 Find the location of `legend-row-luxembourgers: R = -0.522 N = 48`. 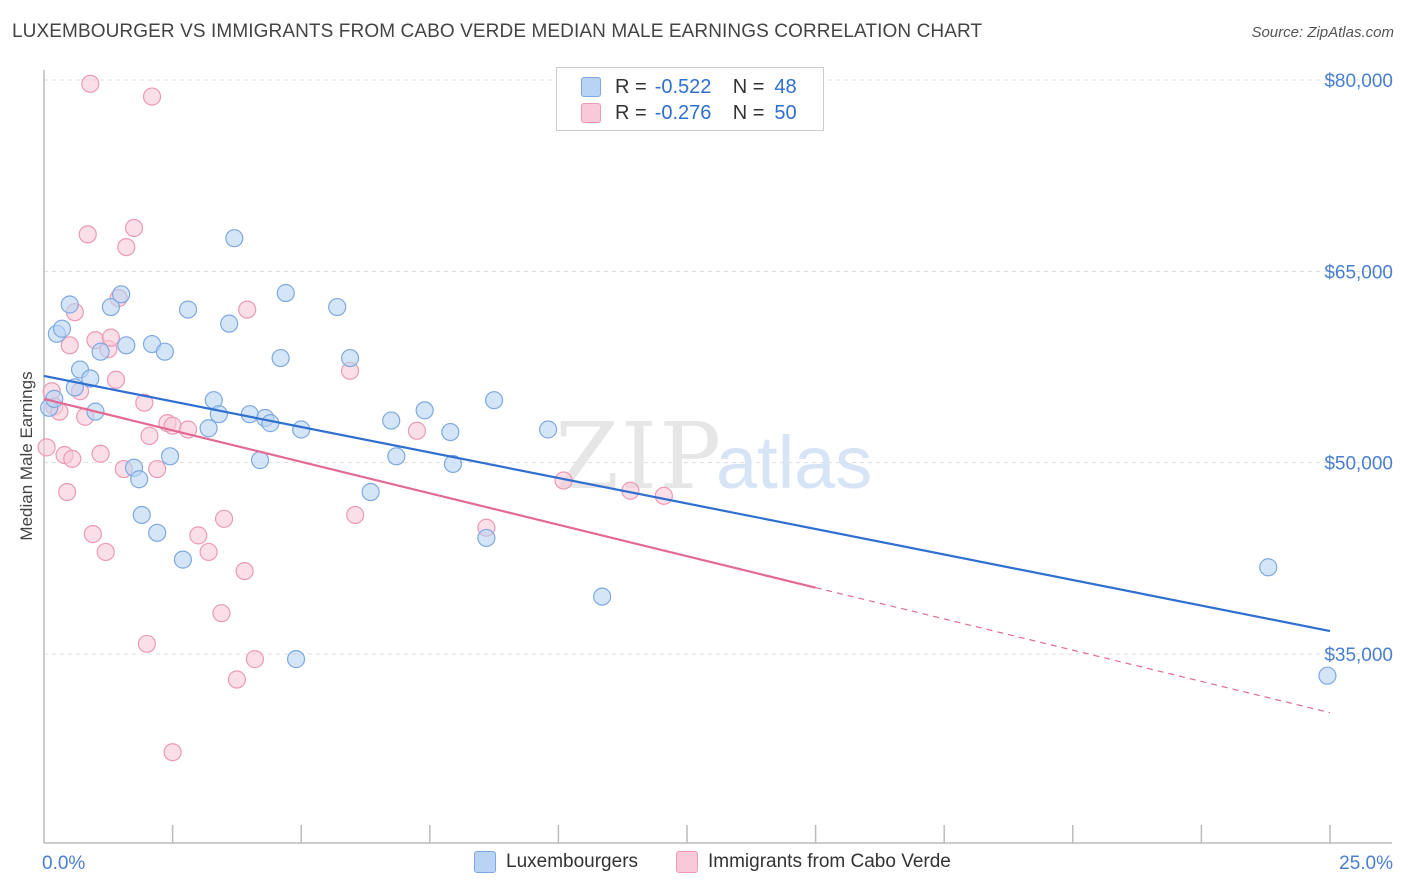

legend-row-luxembourgers: R = -0.522 N = 48 is located at coordinates (689, 87).